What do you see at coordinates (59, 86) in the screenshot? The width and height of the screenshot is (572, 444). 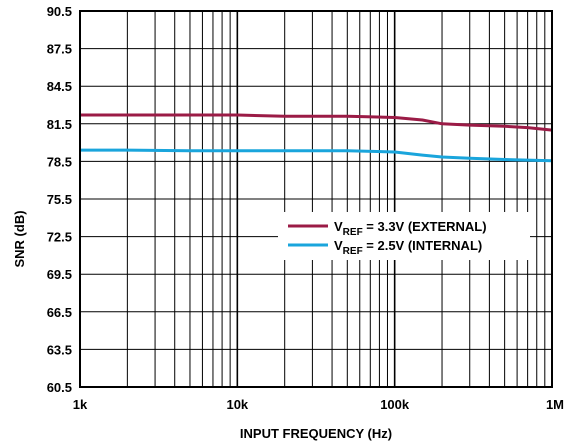 I see `y-tick-label: 84.5` at bounding box center [59, 86].